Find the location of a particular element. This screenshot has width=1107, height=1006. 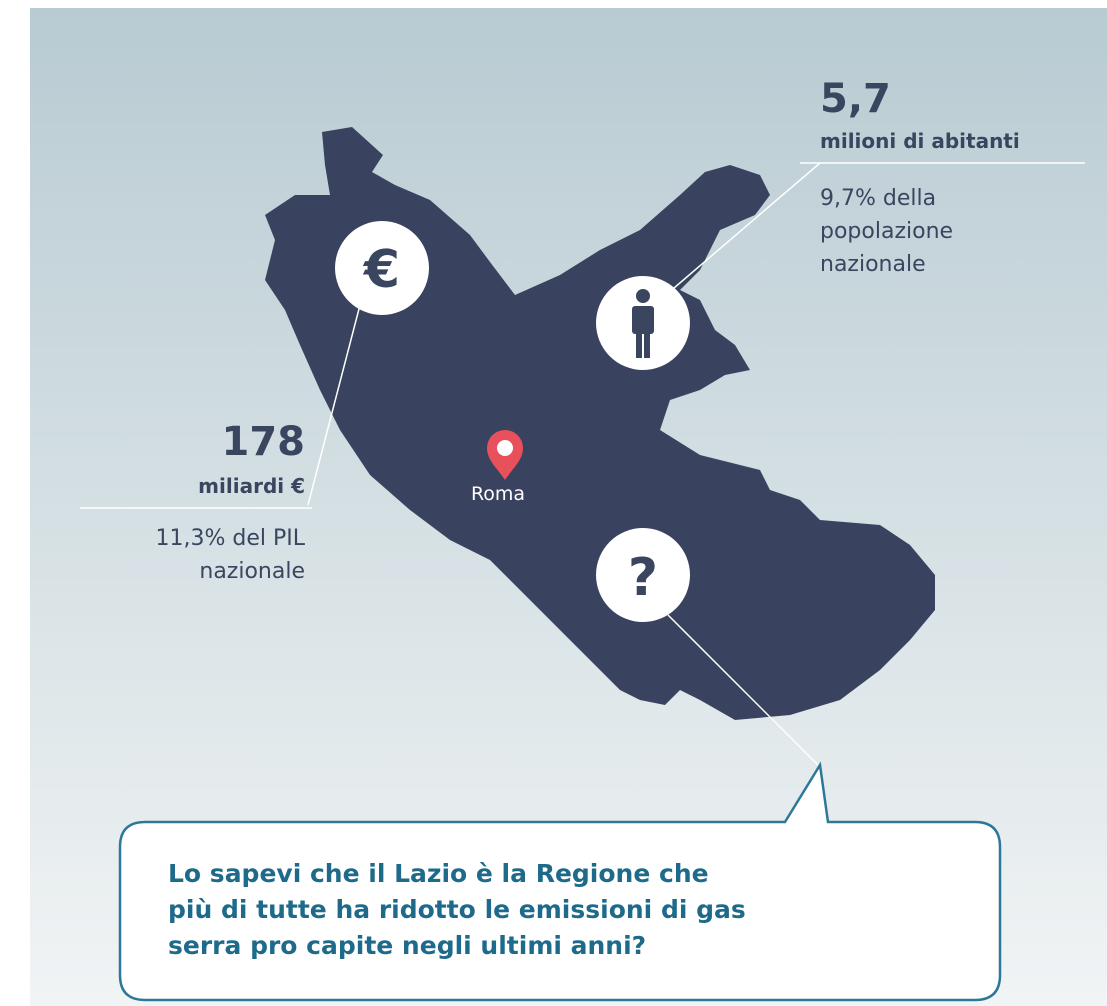

city-pin-hole is located at coordinates (505, 448).